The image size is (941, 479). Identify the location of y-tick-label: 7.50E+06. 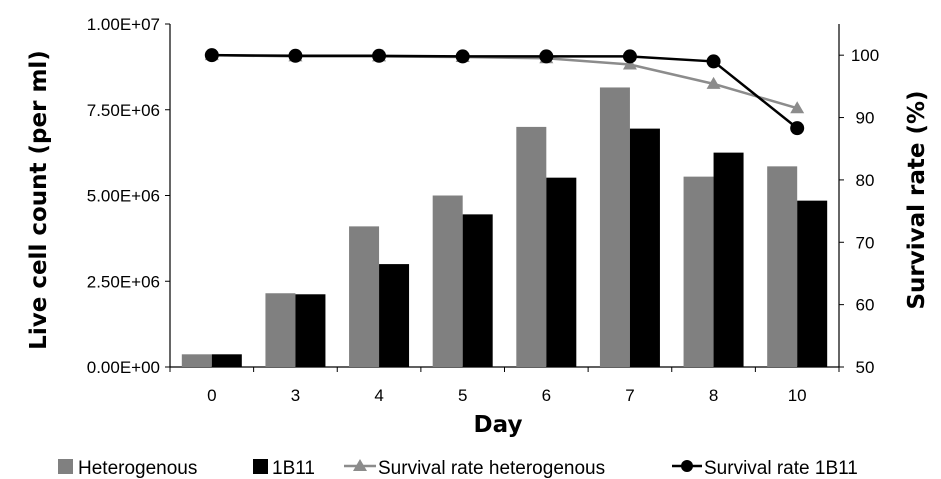
(123, 110).